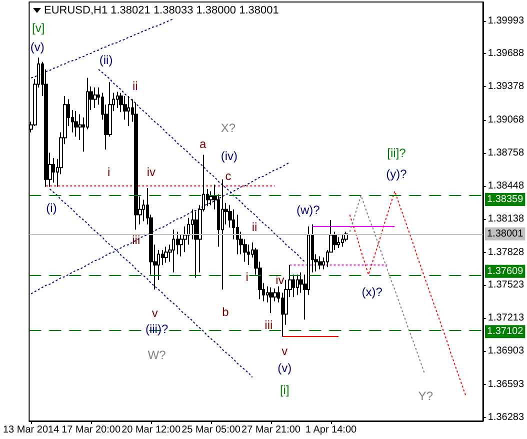 The height and width of the screenshot is (439, 527). Describe the element at coordinates (506, 284) in the screenshot. I see `y-tick-label: 1.37523` at that location.